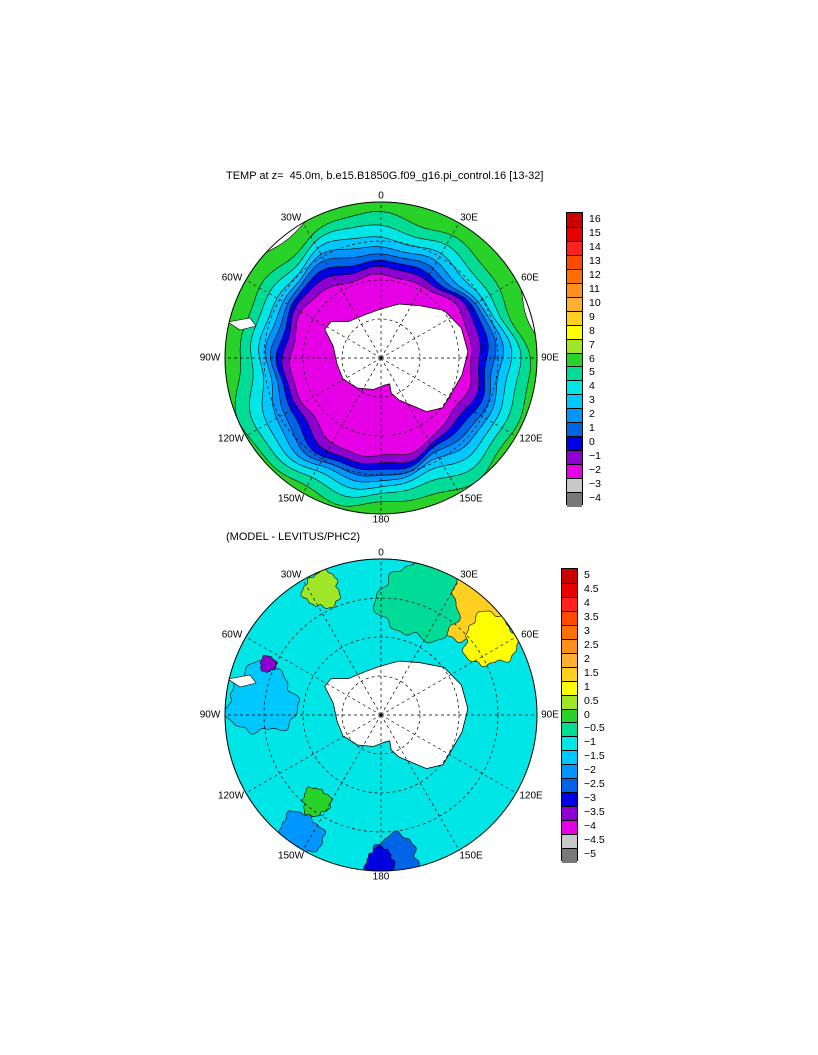  I want to click on map1-graticule, so click(381, 358).